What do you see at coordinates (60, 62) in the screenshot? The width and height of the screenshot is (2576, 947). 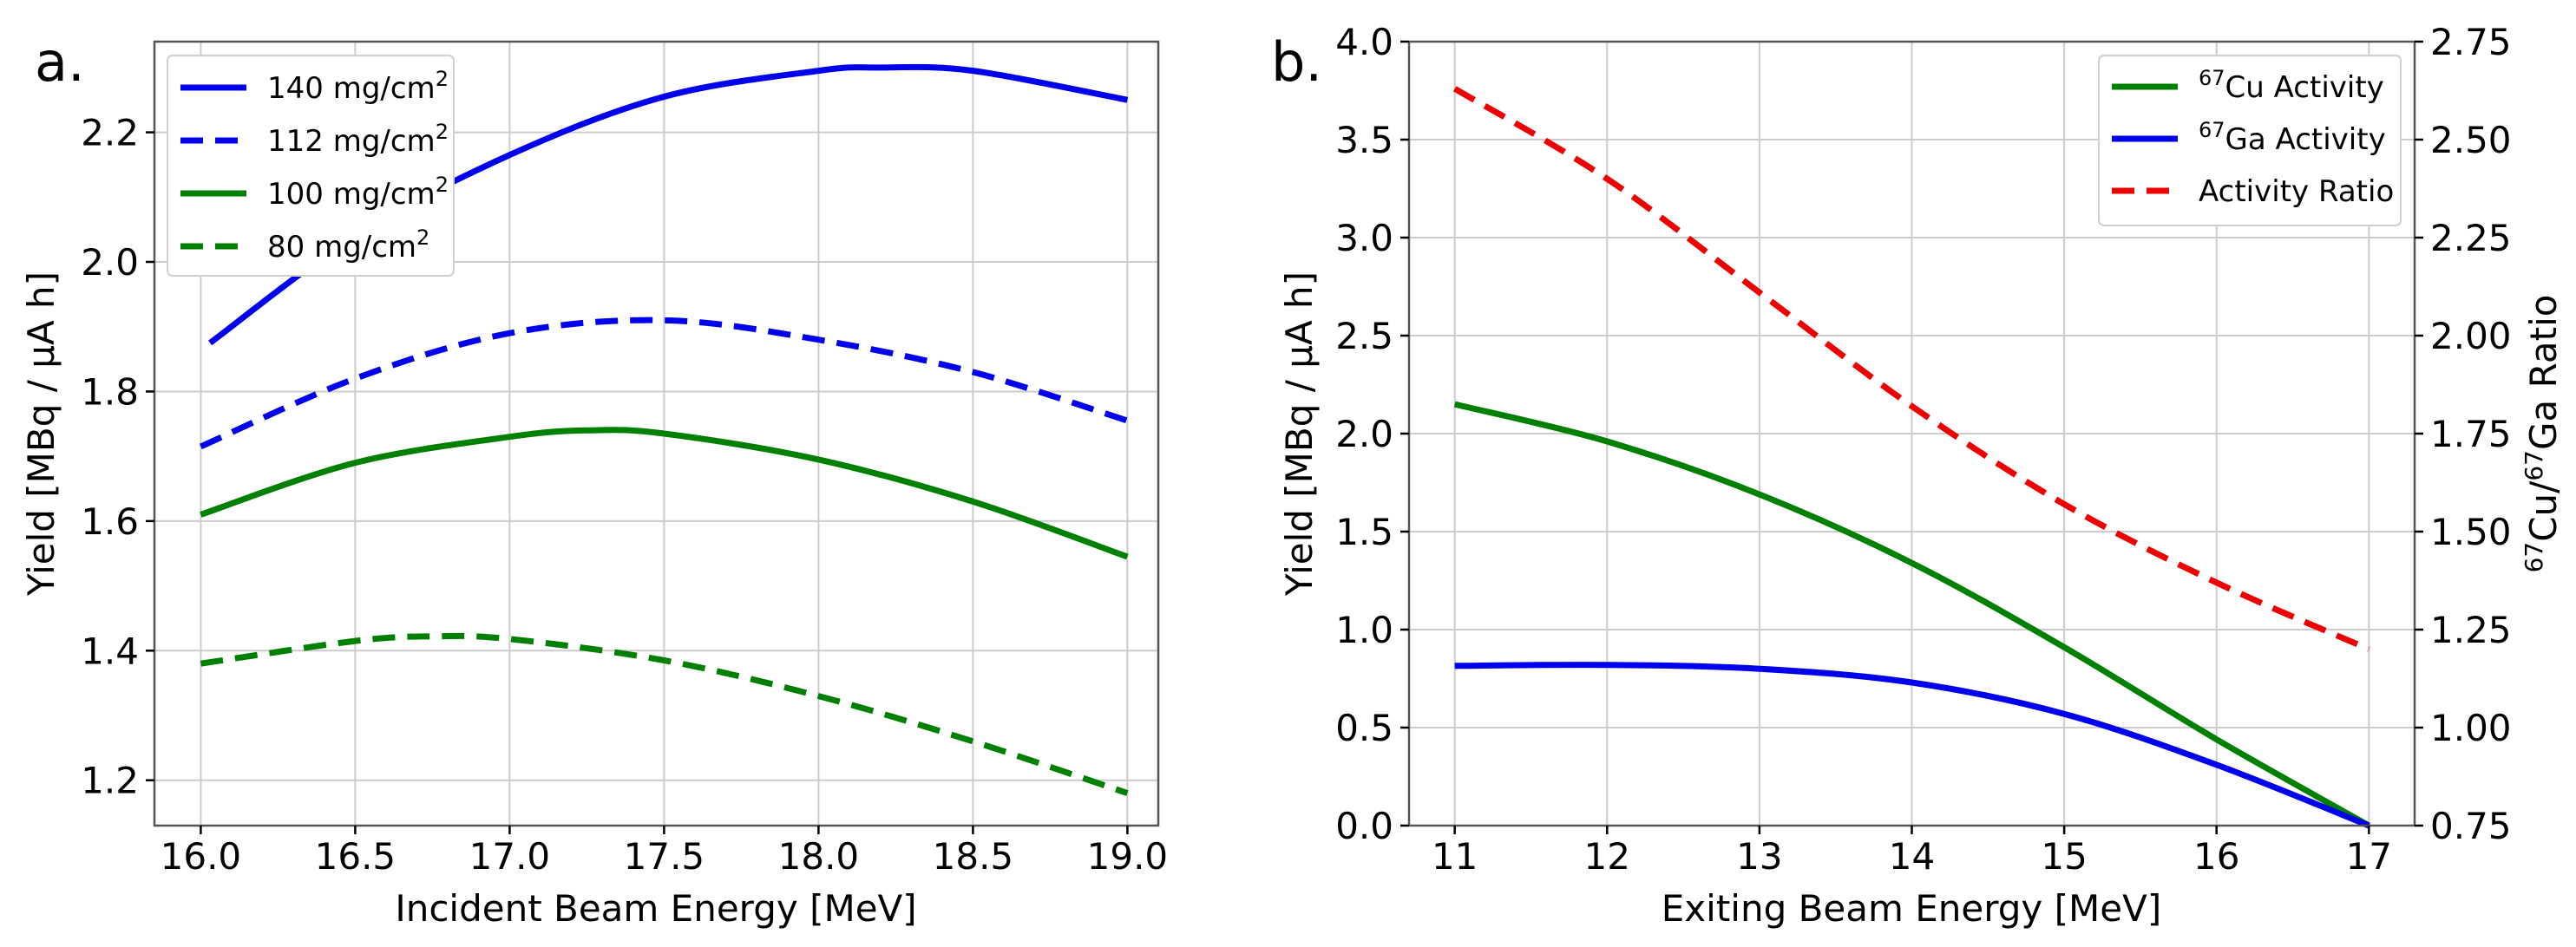 I see `panel-a-label: a.` at bounding box center [60, 62].